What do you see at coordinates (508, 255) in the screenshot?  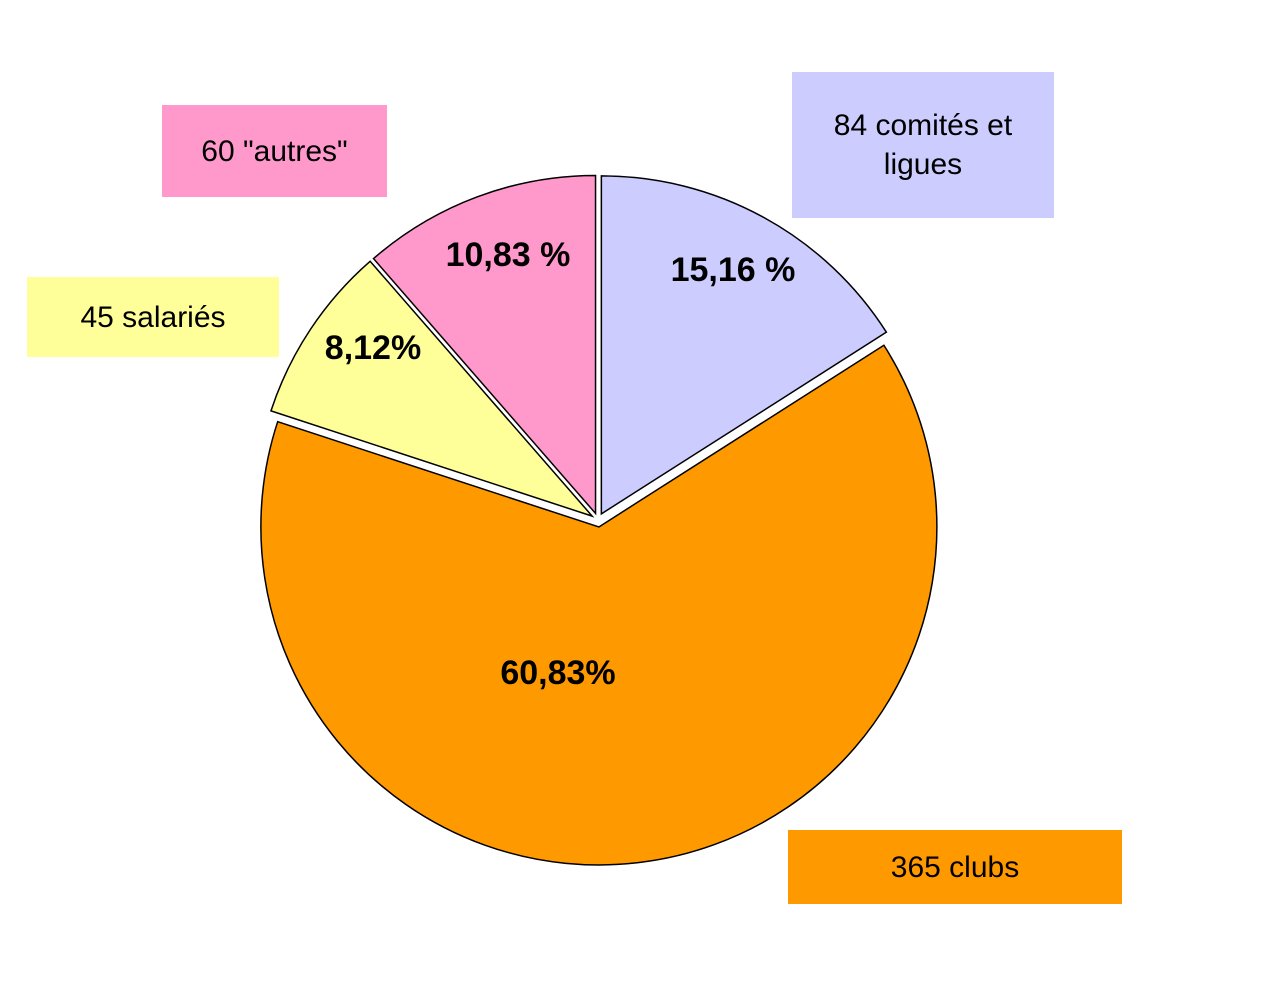 I see `value-label: 10,83 %` at bounding box center [508, 255].